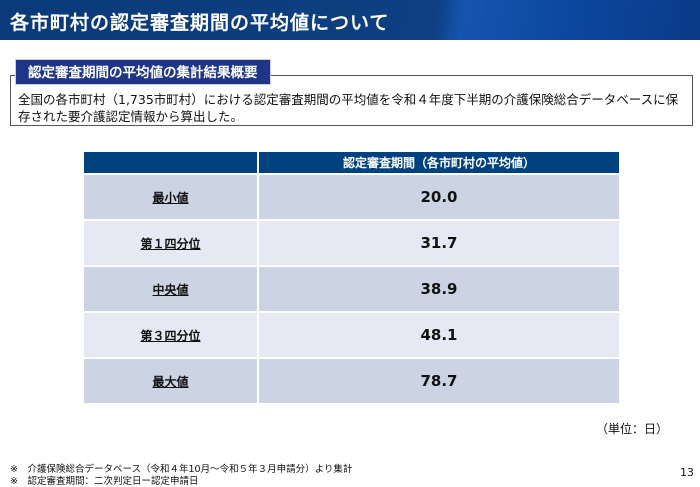 This screenshot has height=487, width=700. Describe the element at coordinates (170, 197) in the screenshot. I see `row-label: 最小値` at that location.